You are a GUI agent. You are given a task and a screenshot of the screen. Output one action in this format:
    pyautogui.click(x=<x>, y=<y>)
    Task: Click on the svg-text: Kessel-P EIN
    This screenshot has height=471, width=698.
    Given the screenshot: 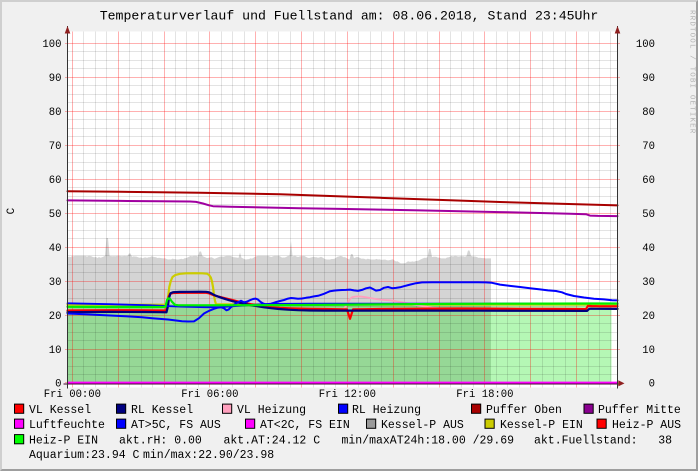 What is the action you would take?
    pyautogui.click(x=541, y=425)
    